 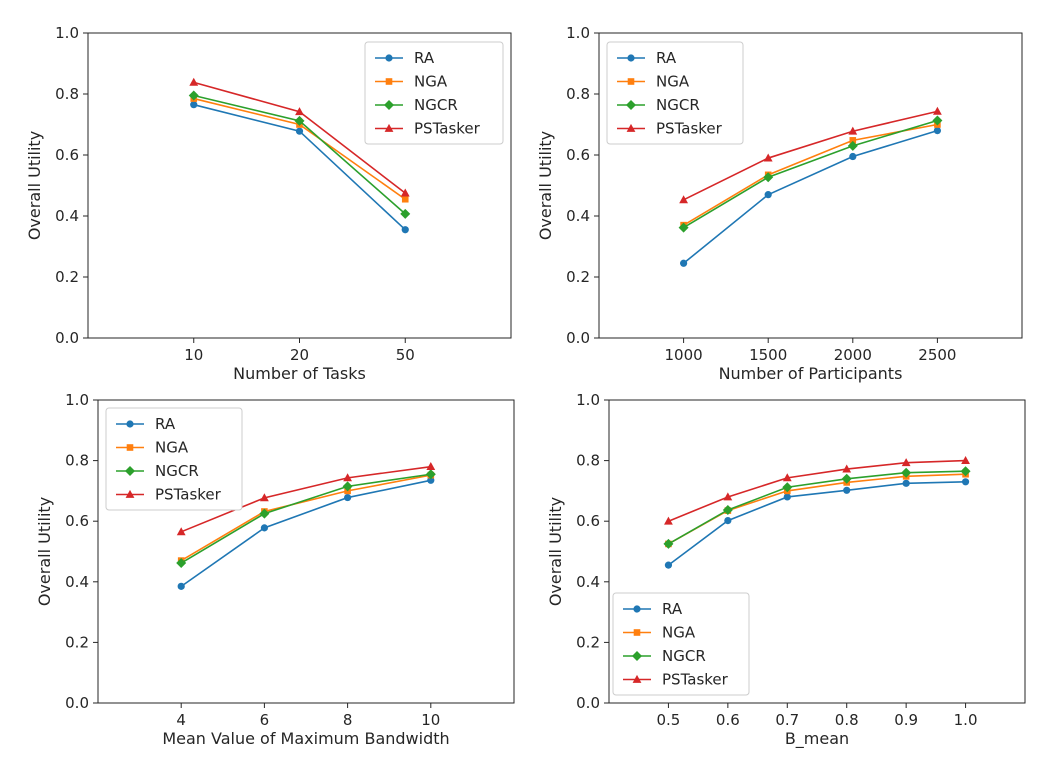 I want to click on series-ngcr, so click(x=817, y=507).